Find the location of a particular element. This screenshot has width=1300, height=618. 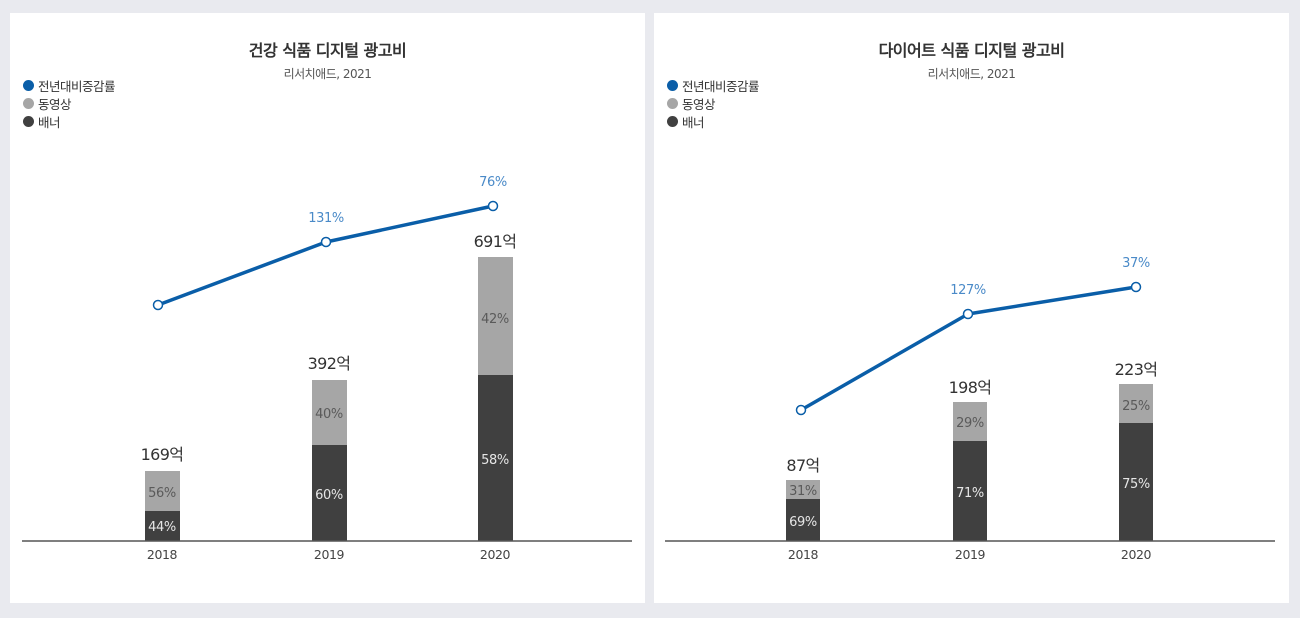

pct-banner-2019: 71% is located at coordinates (970, 493).